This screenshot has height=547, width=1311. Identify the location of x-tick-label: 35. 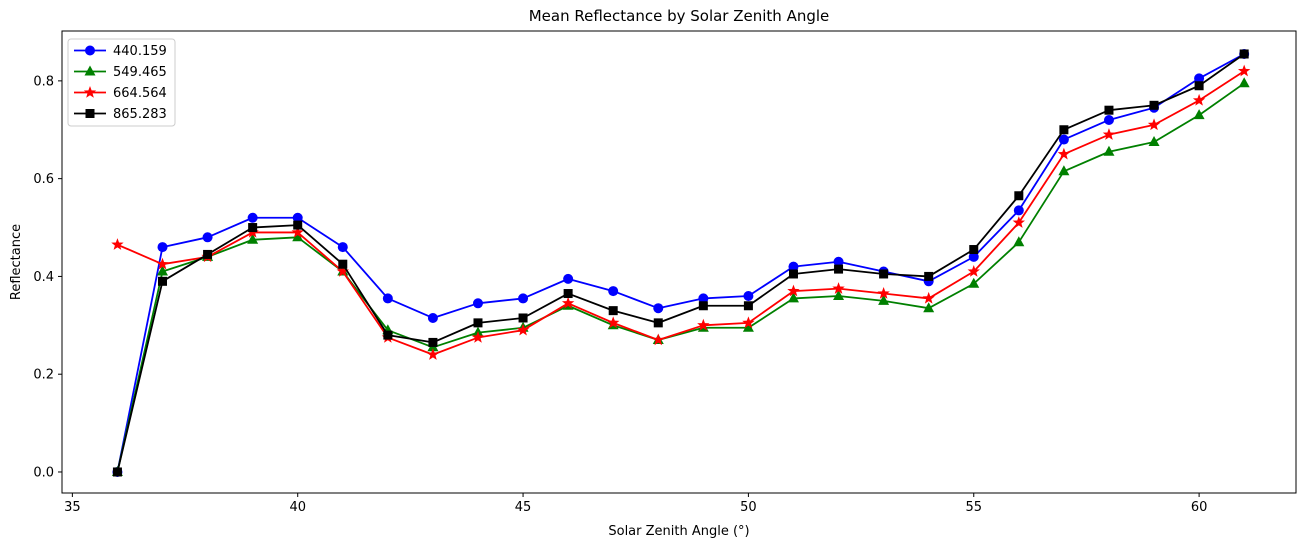
(72, 507).